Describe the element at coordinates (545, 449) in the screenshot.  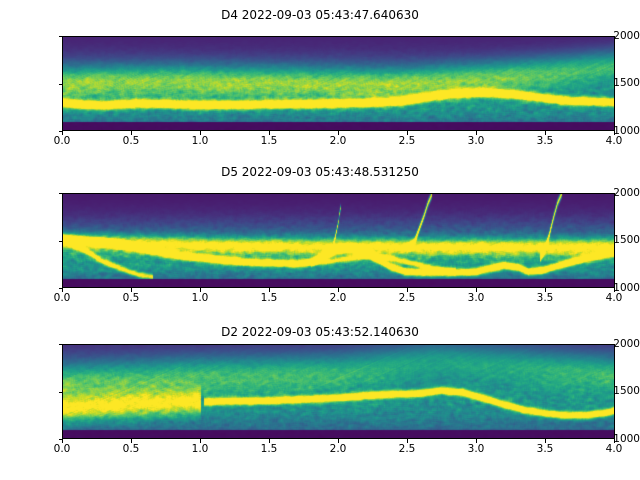
I see `xticks-d2-label-7: 3.5` at that location.